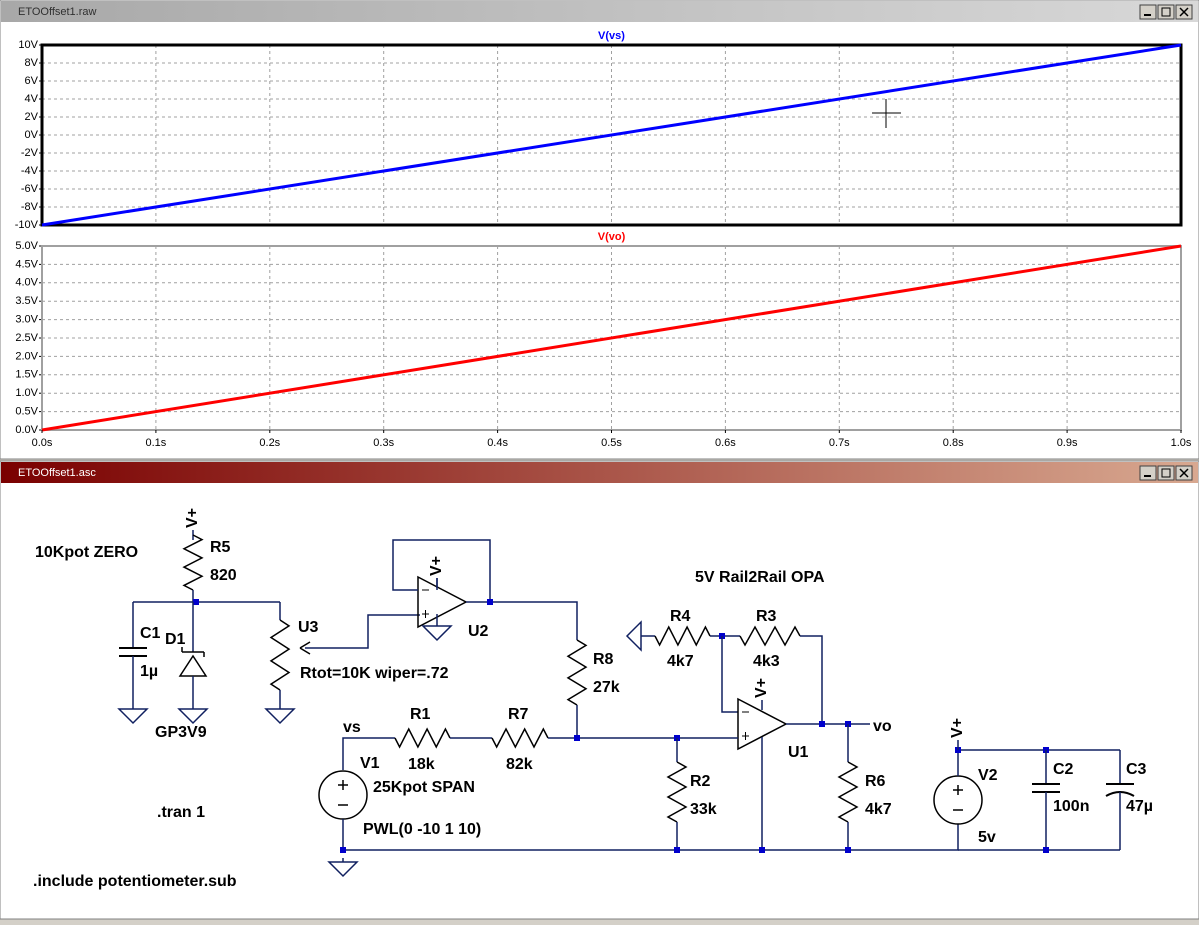 Image resolution: width=1199 pixels, height=925 pixels. What do you see at coordinates (424, 787) in the screenshot?
I see `annotation: 25Kpot SPAN` at bounding box center [424, 787].